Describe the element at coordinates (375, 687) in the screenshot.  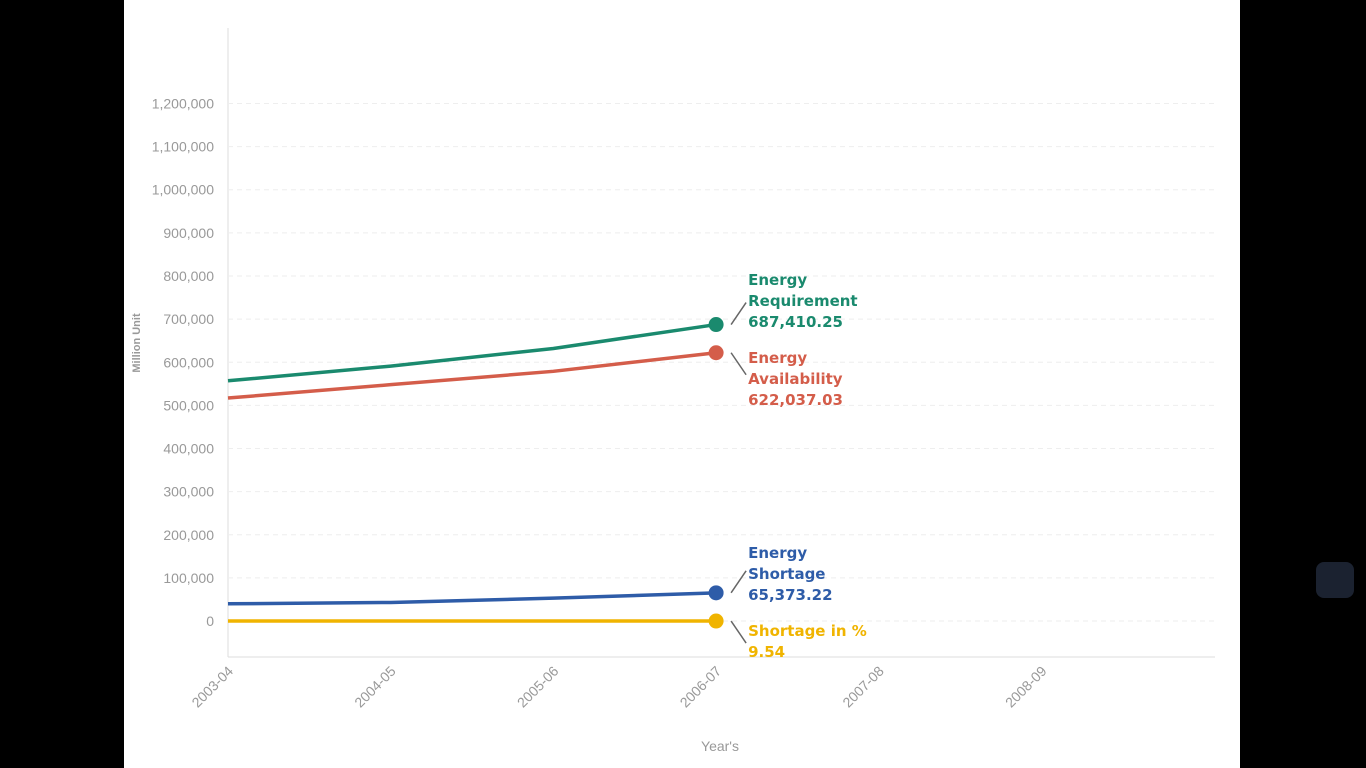
I see `x-tick-label: 2004-05` at that location.